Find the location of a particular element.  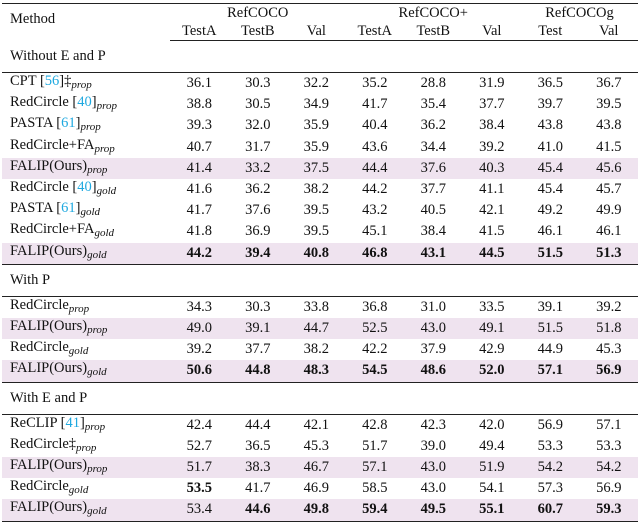

value-cell: 43.0 is located at coordinates (433, 329).